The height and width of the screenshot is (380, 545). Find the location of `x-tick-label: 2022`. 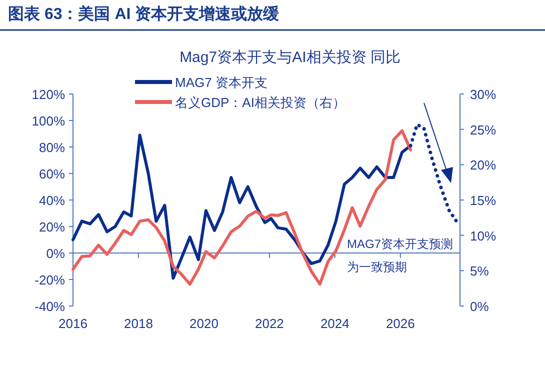

x-tick-label: 2022 is located at coordinates (269, 323).